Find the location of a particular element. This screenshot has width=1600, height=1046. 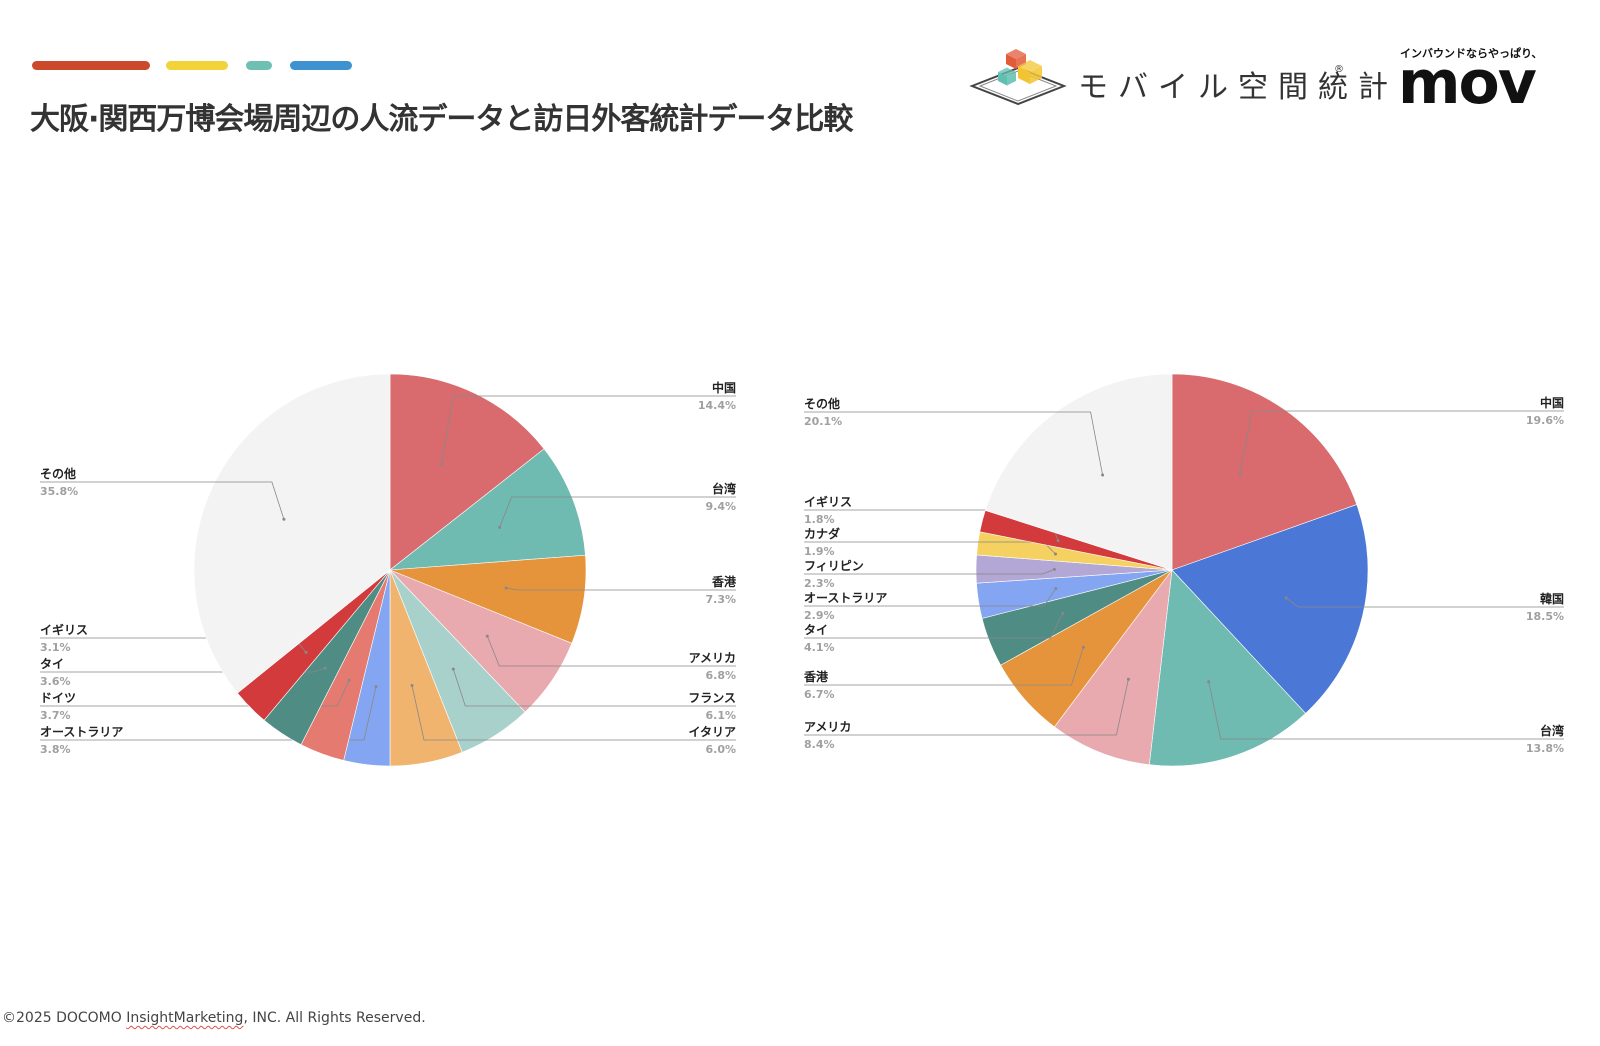

mobile-kukan-logo: モバイル空間統計 ® is located at coordinates (1178, 78).